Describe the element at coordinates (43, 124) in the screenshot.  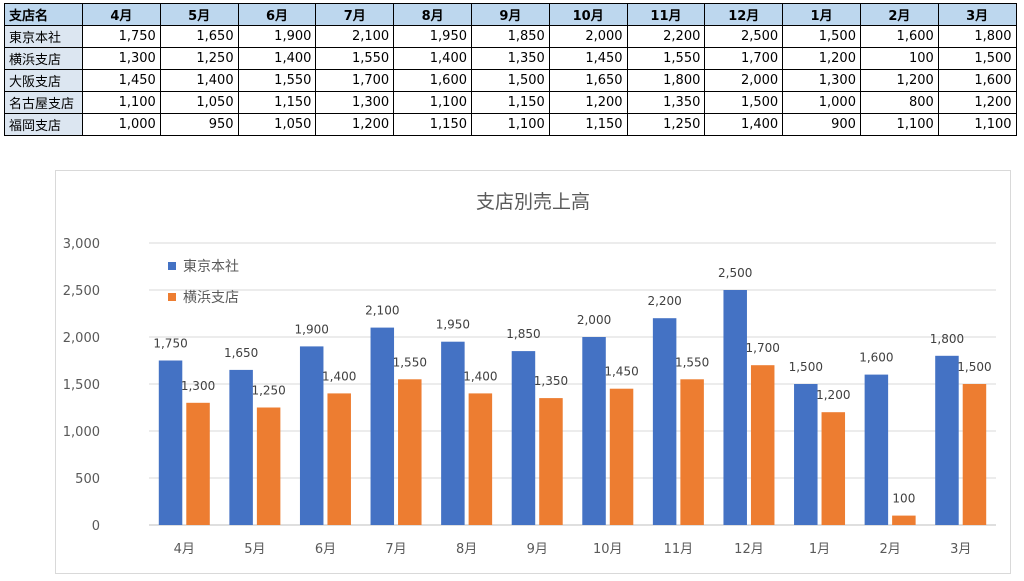
I see `branch-name-cell: 福岡支店` at that location.